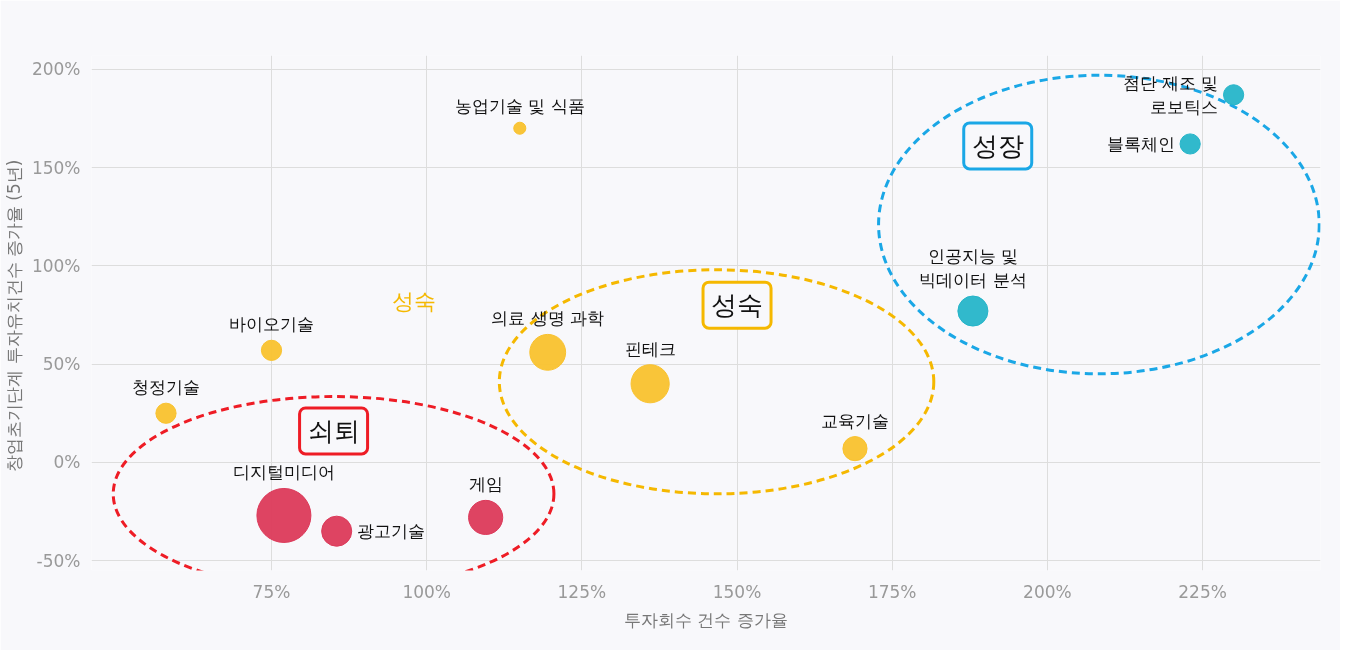  Describe the element at coordinates (426, 591) in the screenshot. I see `x-tick-label: 100%` at that location.